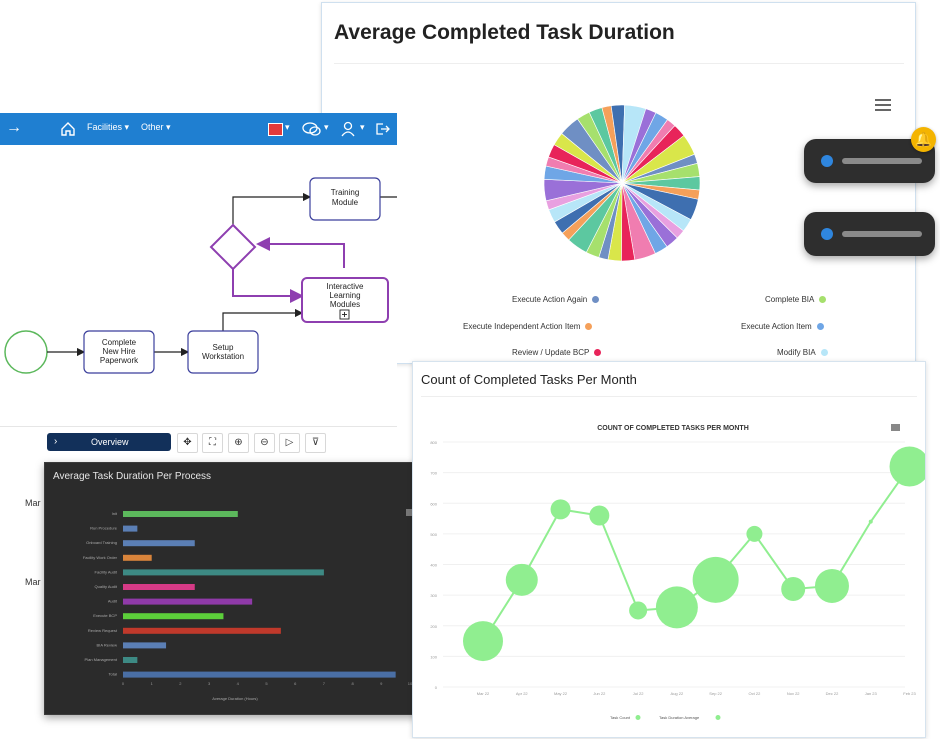  I want to click on exit-icon, so click(382, 129).